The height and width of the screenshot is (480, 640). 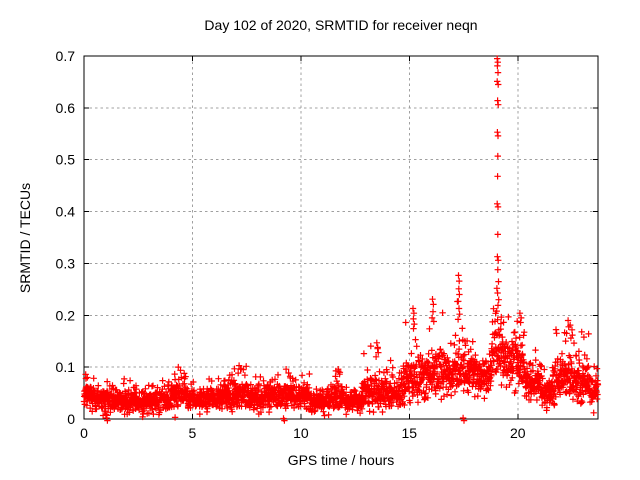 What do you see at coordinates (66, 56) in the screenshot?
I see `y-tick-label: 0.7` at bounding box center [66, 56].